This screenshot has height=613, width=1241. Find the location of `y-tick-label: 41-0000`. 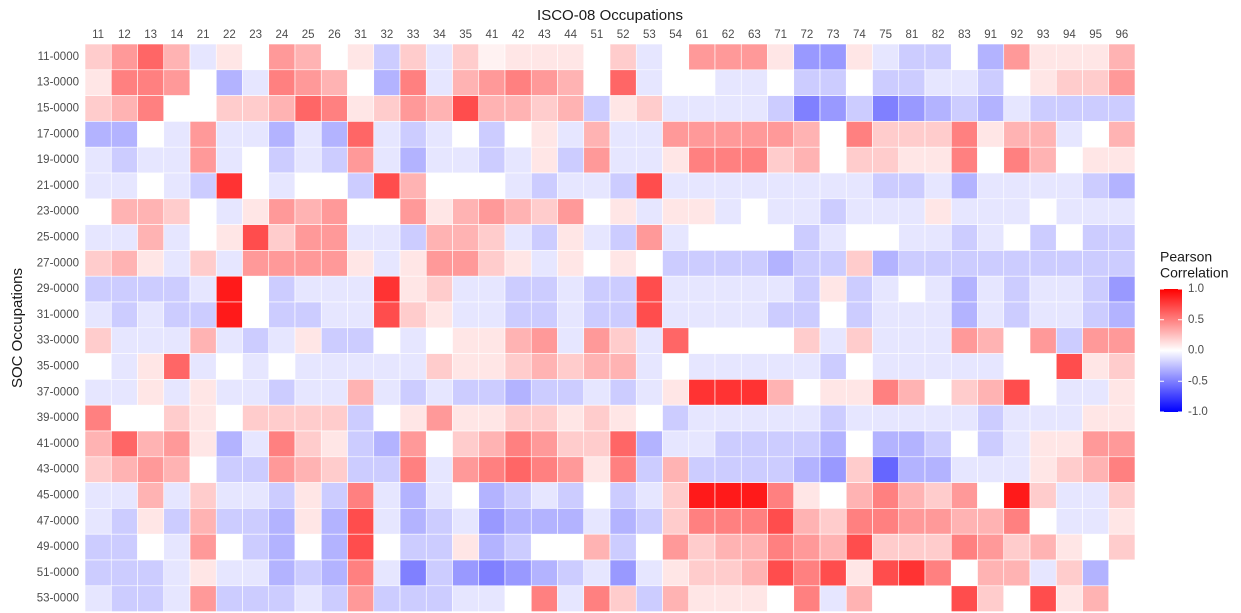

y-tick-label: 41-0000 is located at coordinates (58, 444).